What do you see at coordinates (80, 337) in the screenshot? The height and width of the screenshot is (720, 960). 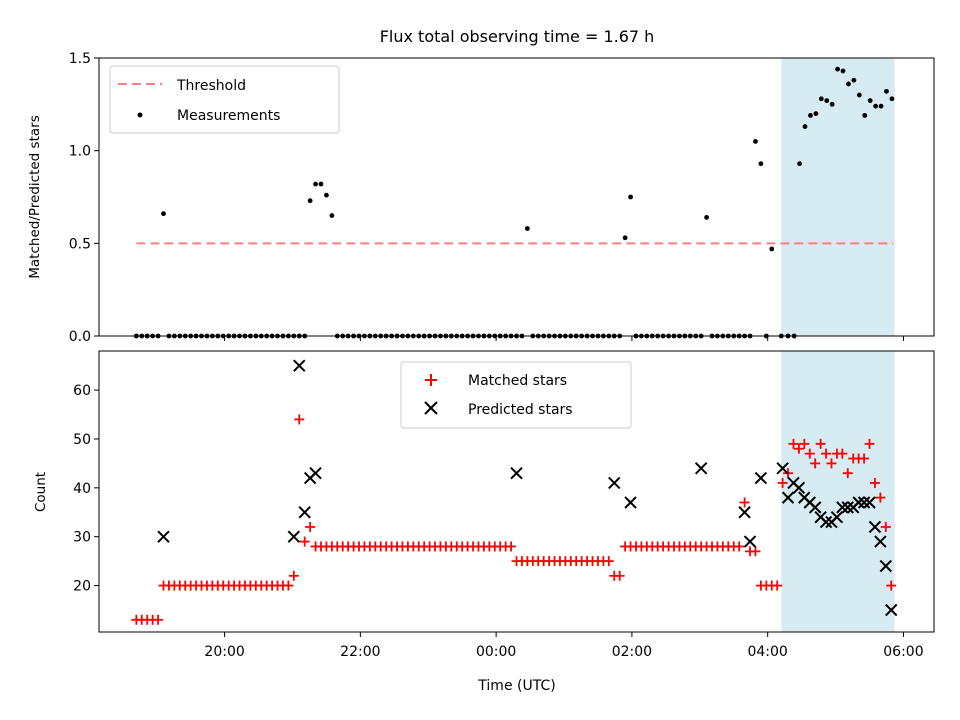 I see `top-y-tick-label: 0.0` at bounding box center [80, 337].